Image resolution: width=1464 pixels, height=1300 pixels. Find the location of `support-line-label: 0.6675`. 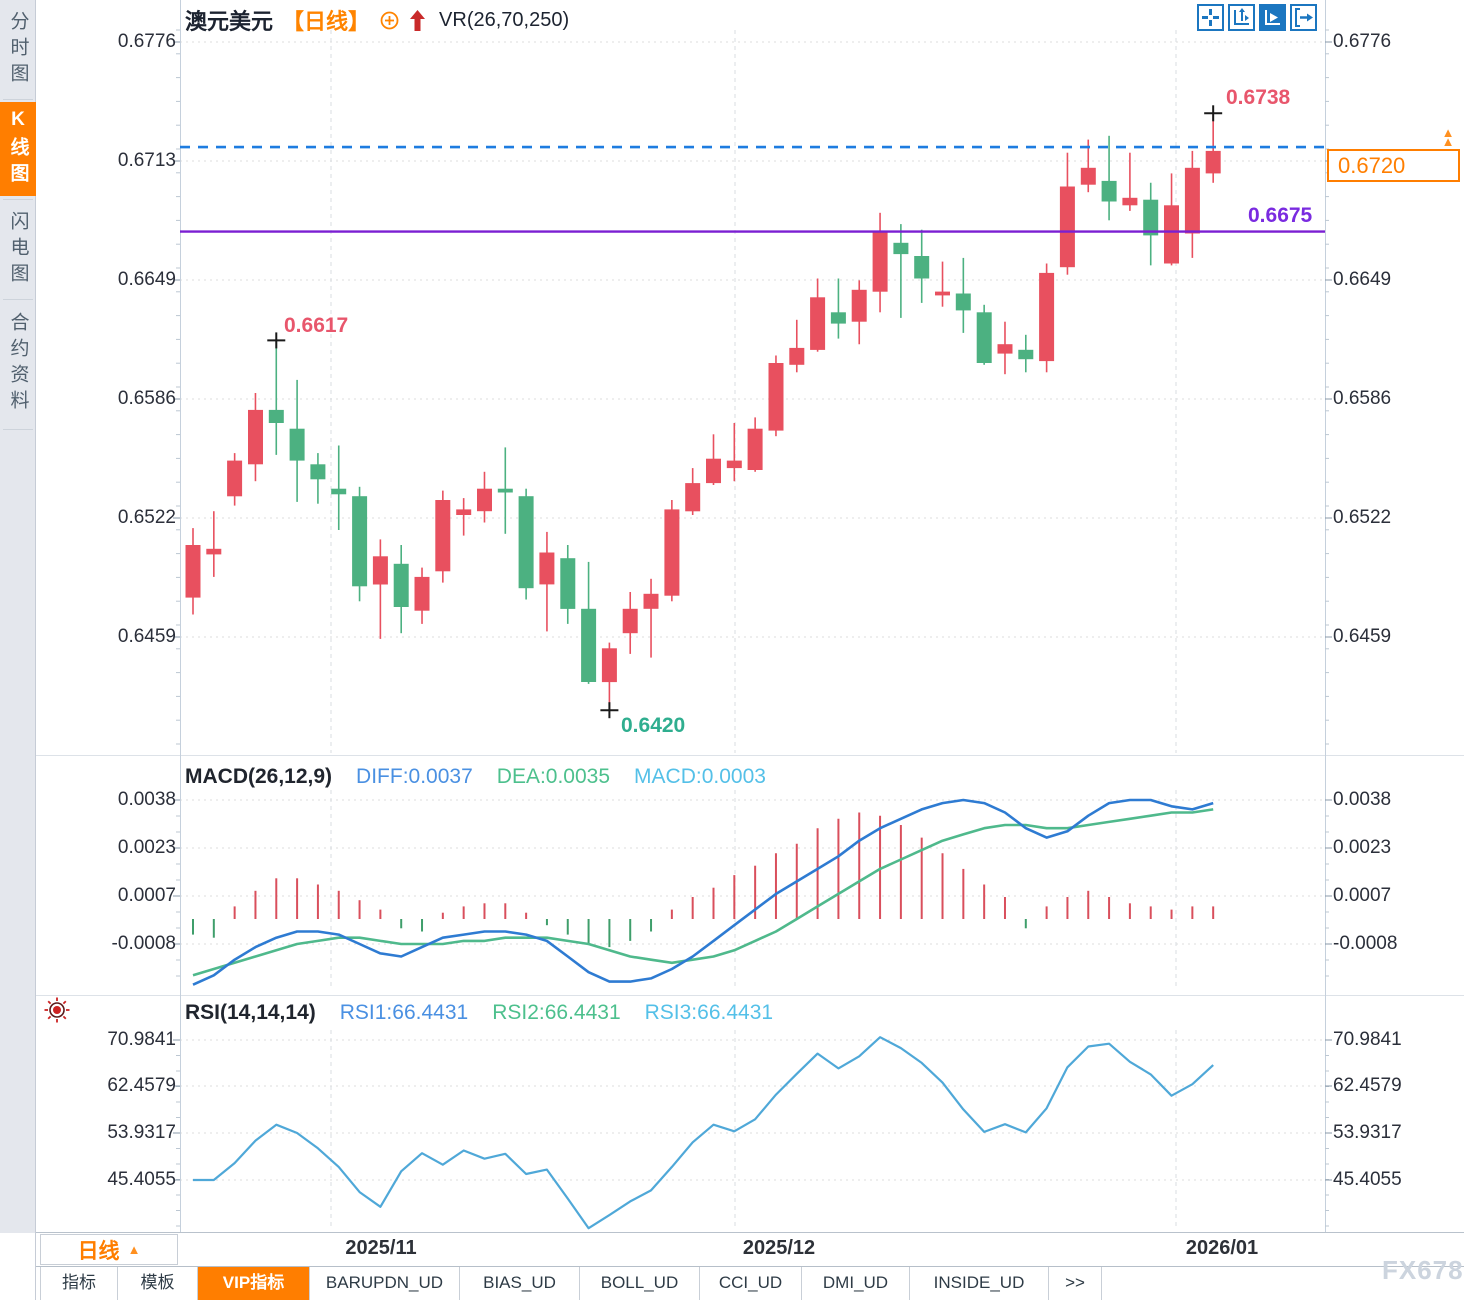

support-line-label: 0.6675 is located at coordinates (1280, 215).